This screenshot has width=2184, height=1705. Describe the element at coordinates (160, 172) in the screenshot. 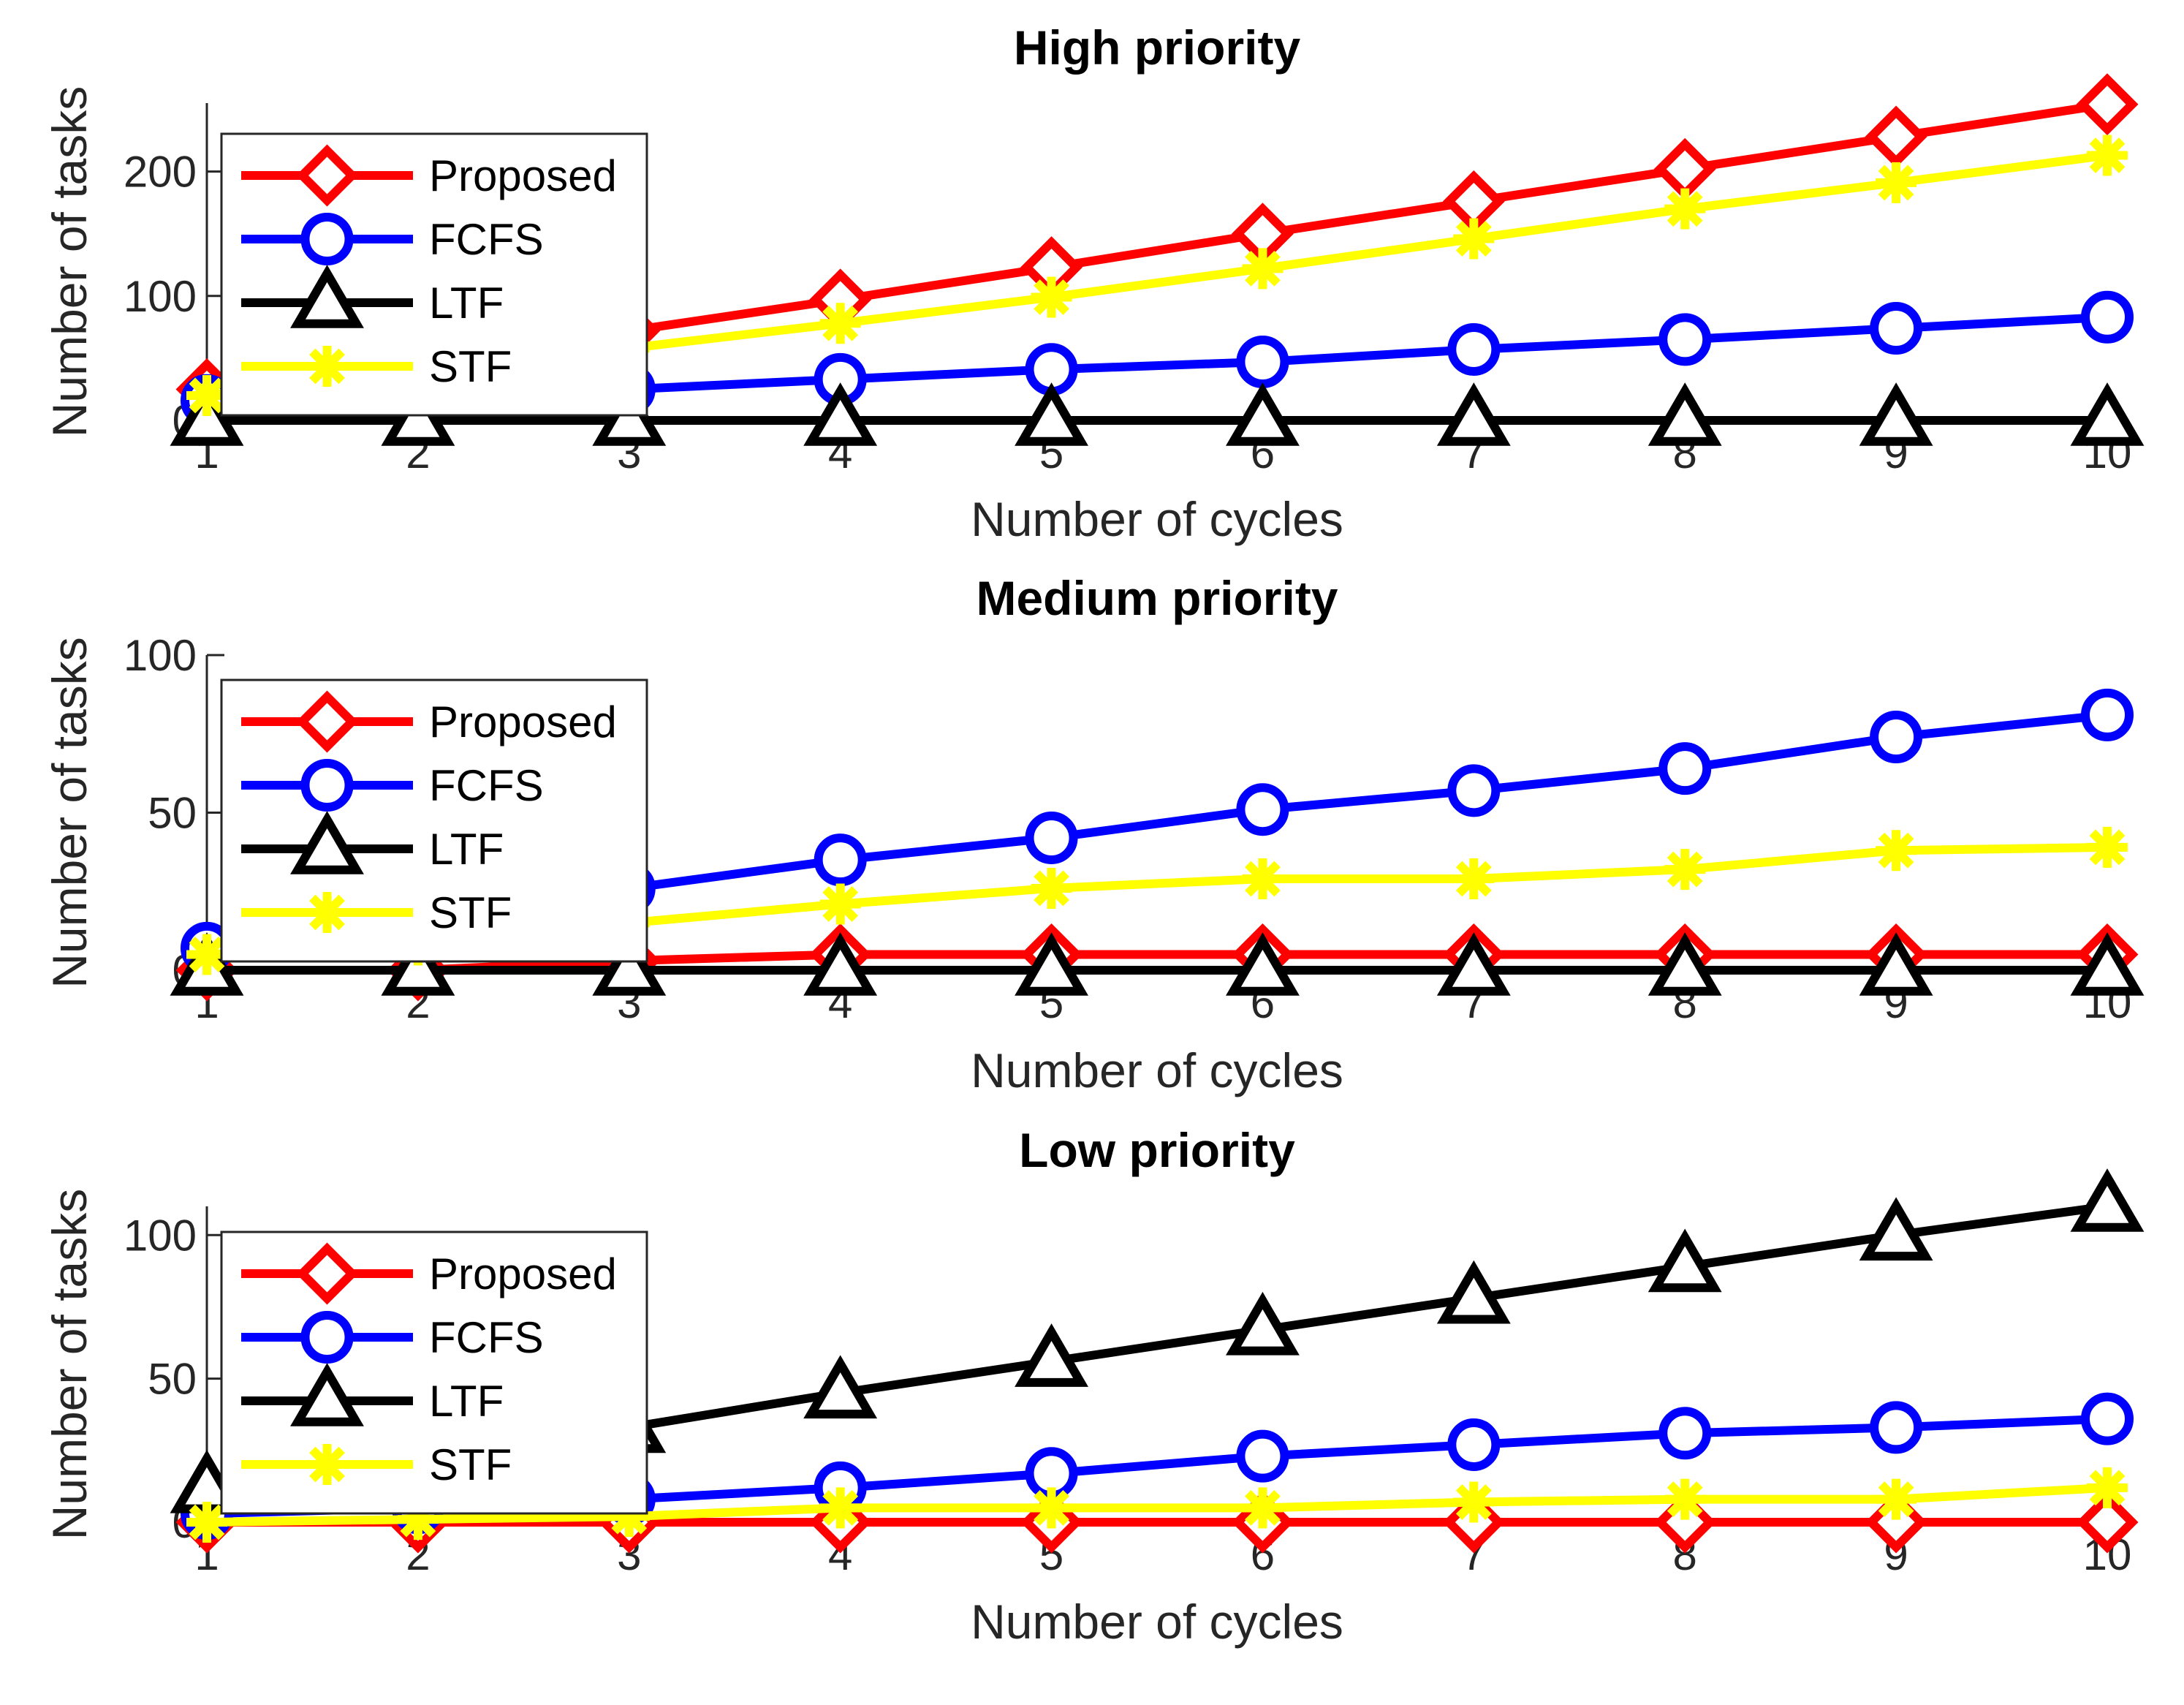

I see `y-tick-label: 200` at that location.